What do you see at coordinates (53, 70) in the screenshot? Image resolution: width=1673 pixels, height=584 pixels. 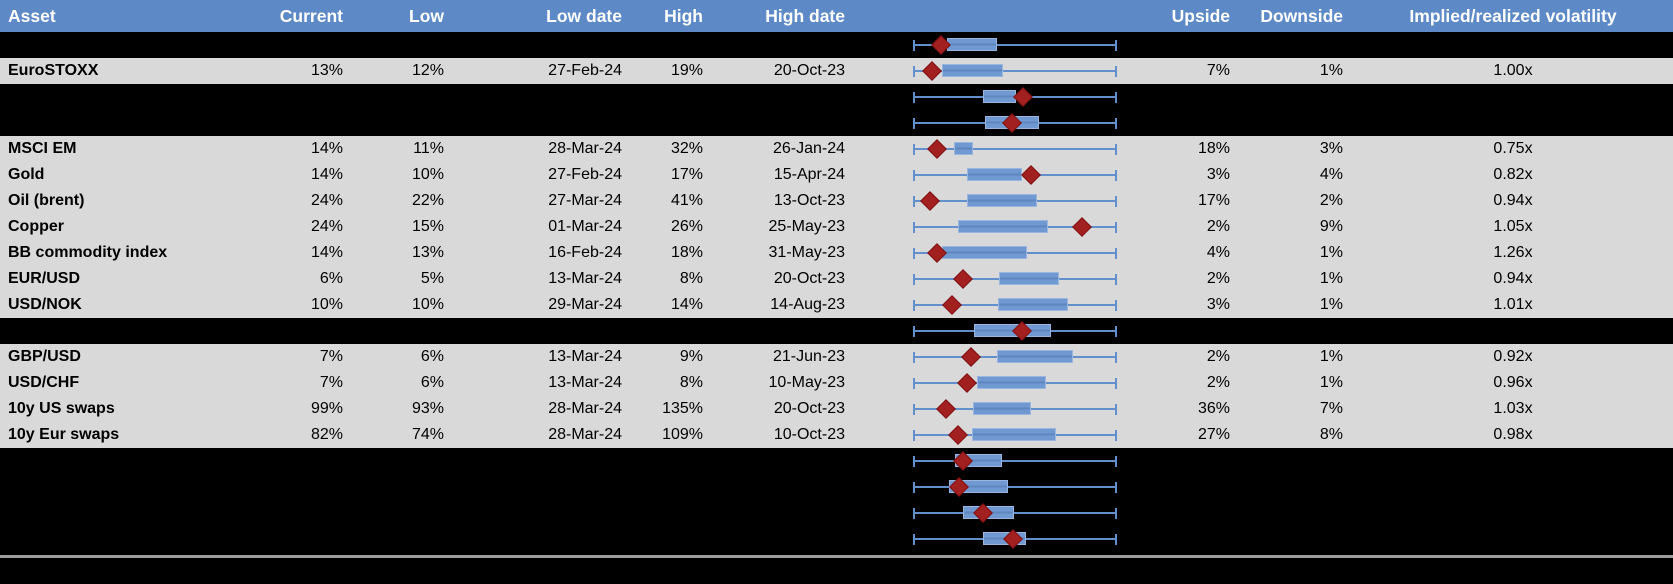 I see `asset-name: EuroSTOXX` at bounding box center [53, 70].